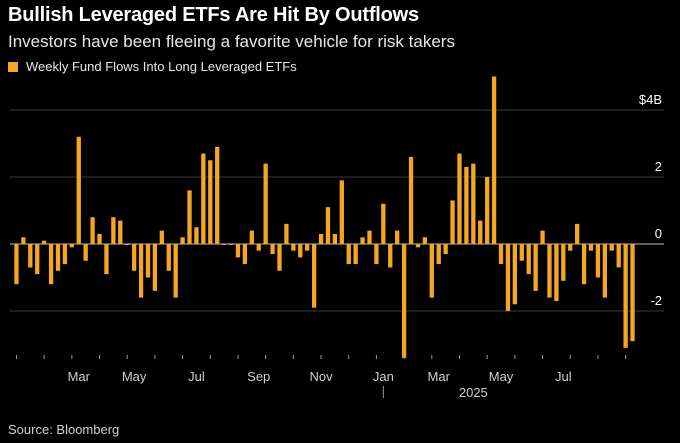  What do you see at coordinates (258, 376) in the screenshot?
I see `x-tick-label: Sep` at bounding box center [258, 376].